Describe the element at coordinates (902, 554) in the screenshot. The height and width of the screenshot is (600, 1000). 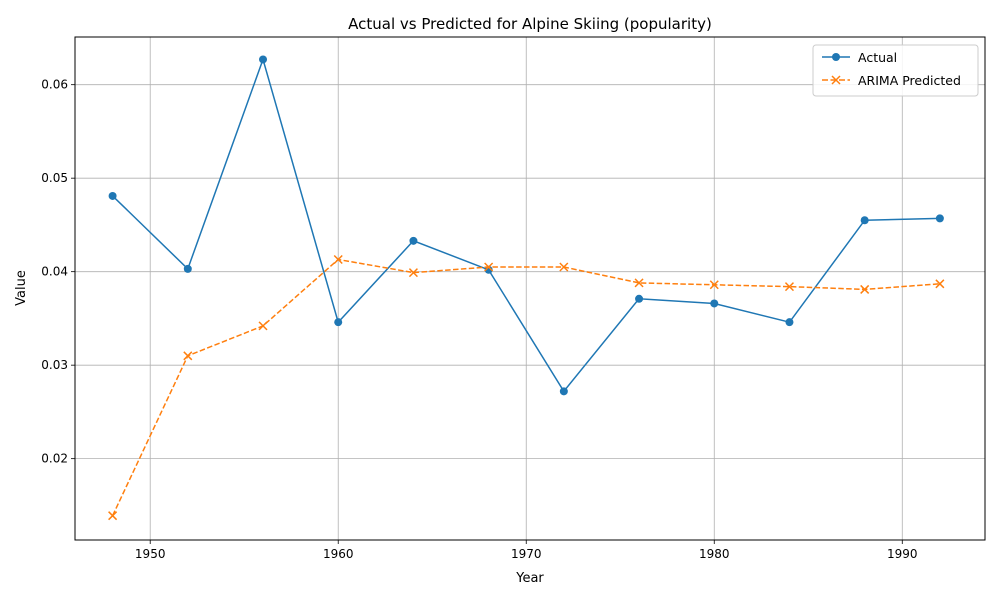
I see `x-tick-label: 1990` at that location.